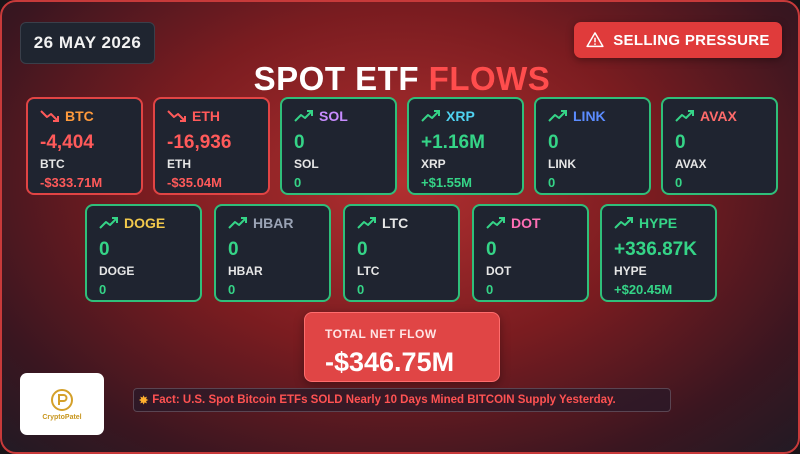 The image size is (800, 454). I want to click on total-net-flow-card: TOTAL NET FLOW -$346.75M, so click(402, 347).